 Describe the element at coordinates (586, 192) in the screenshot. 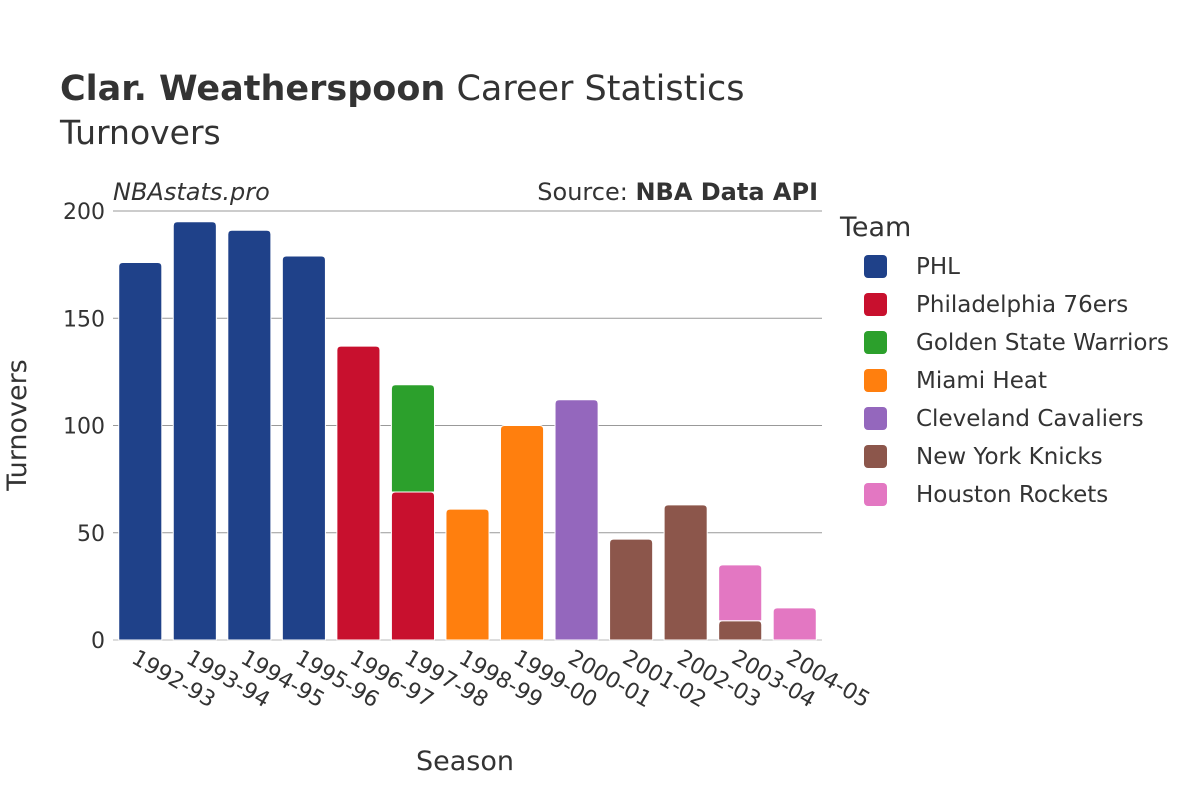

I see `source-label: Source:` at that location.